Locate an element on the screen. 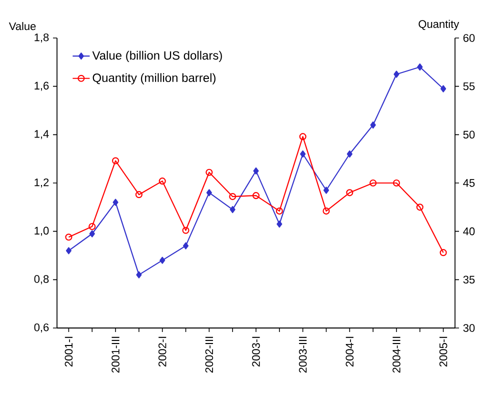 This screenshot has height=412, width=496. y2-tick-label: 30 is located at coordinates (469, 328).